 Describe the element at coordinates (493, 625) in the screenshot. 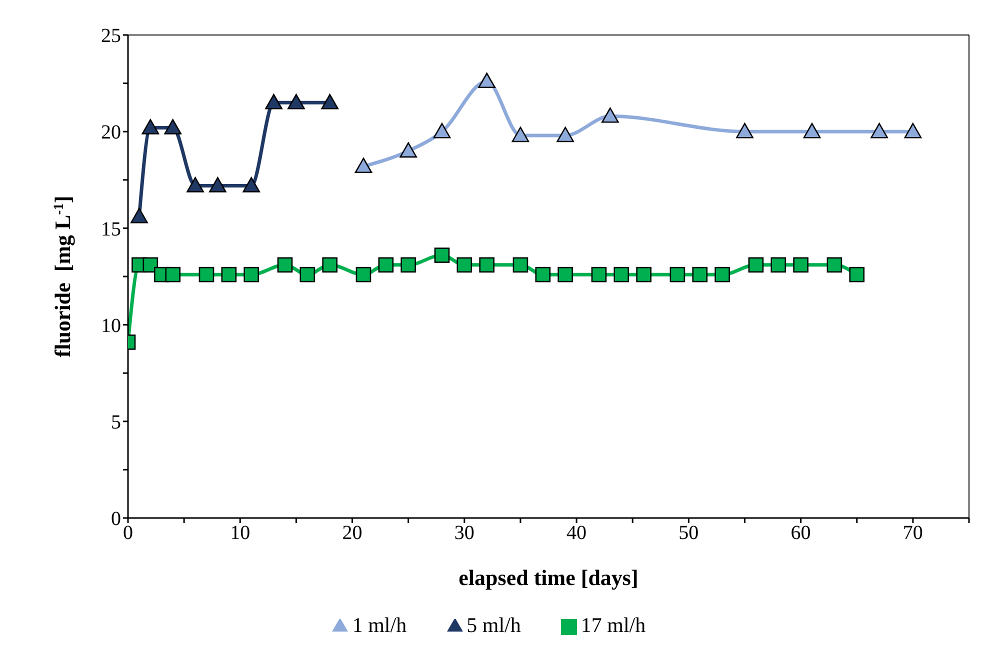

I see `legend-label: 5 ml/h` at that location.